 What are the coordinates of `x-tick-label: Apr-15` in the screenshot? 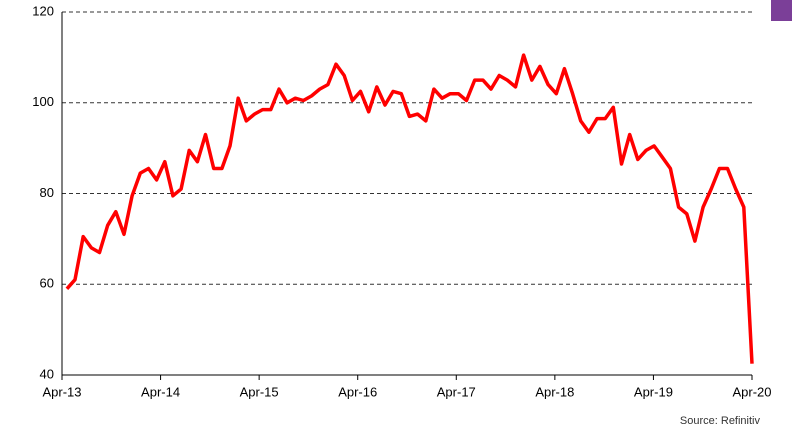 It's located at (259, 391).